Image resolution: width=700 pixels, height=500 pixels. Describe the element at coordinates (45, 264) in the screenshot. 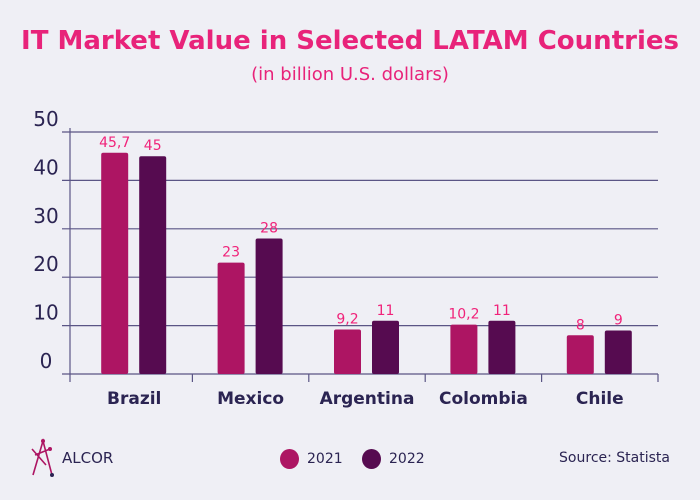

I see `y-tick-label: 20` at that location.